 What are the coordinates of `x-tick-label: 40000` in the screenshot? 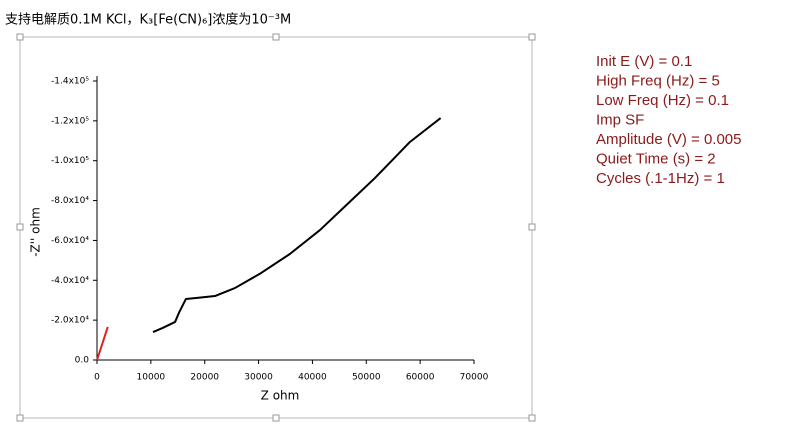 It's located at (312, 378).